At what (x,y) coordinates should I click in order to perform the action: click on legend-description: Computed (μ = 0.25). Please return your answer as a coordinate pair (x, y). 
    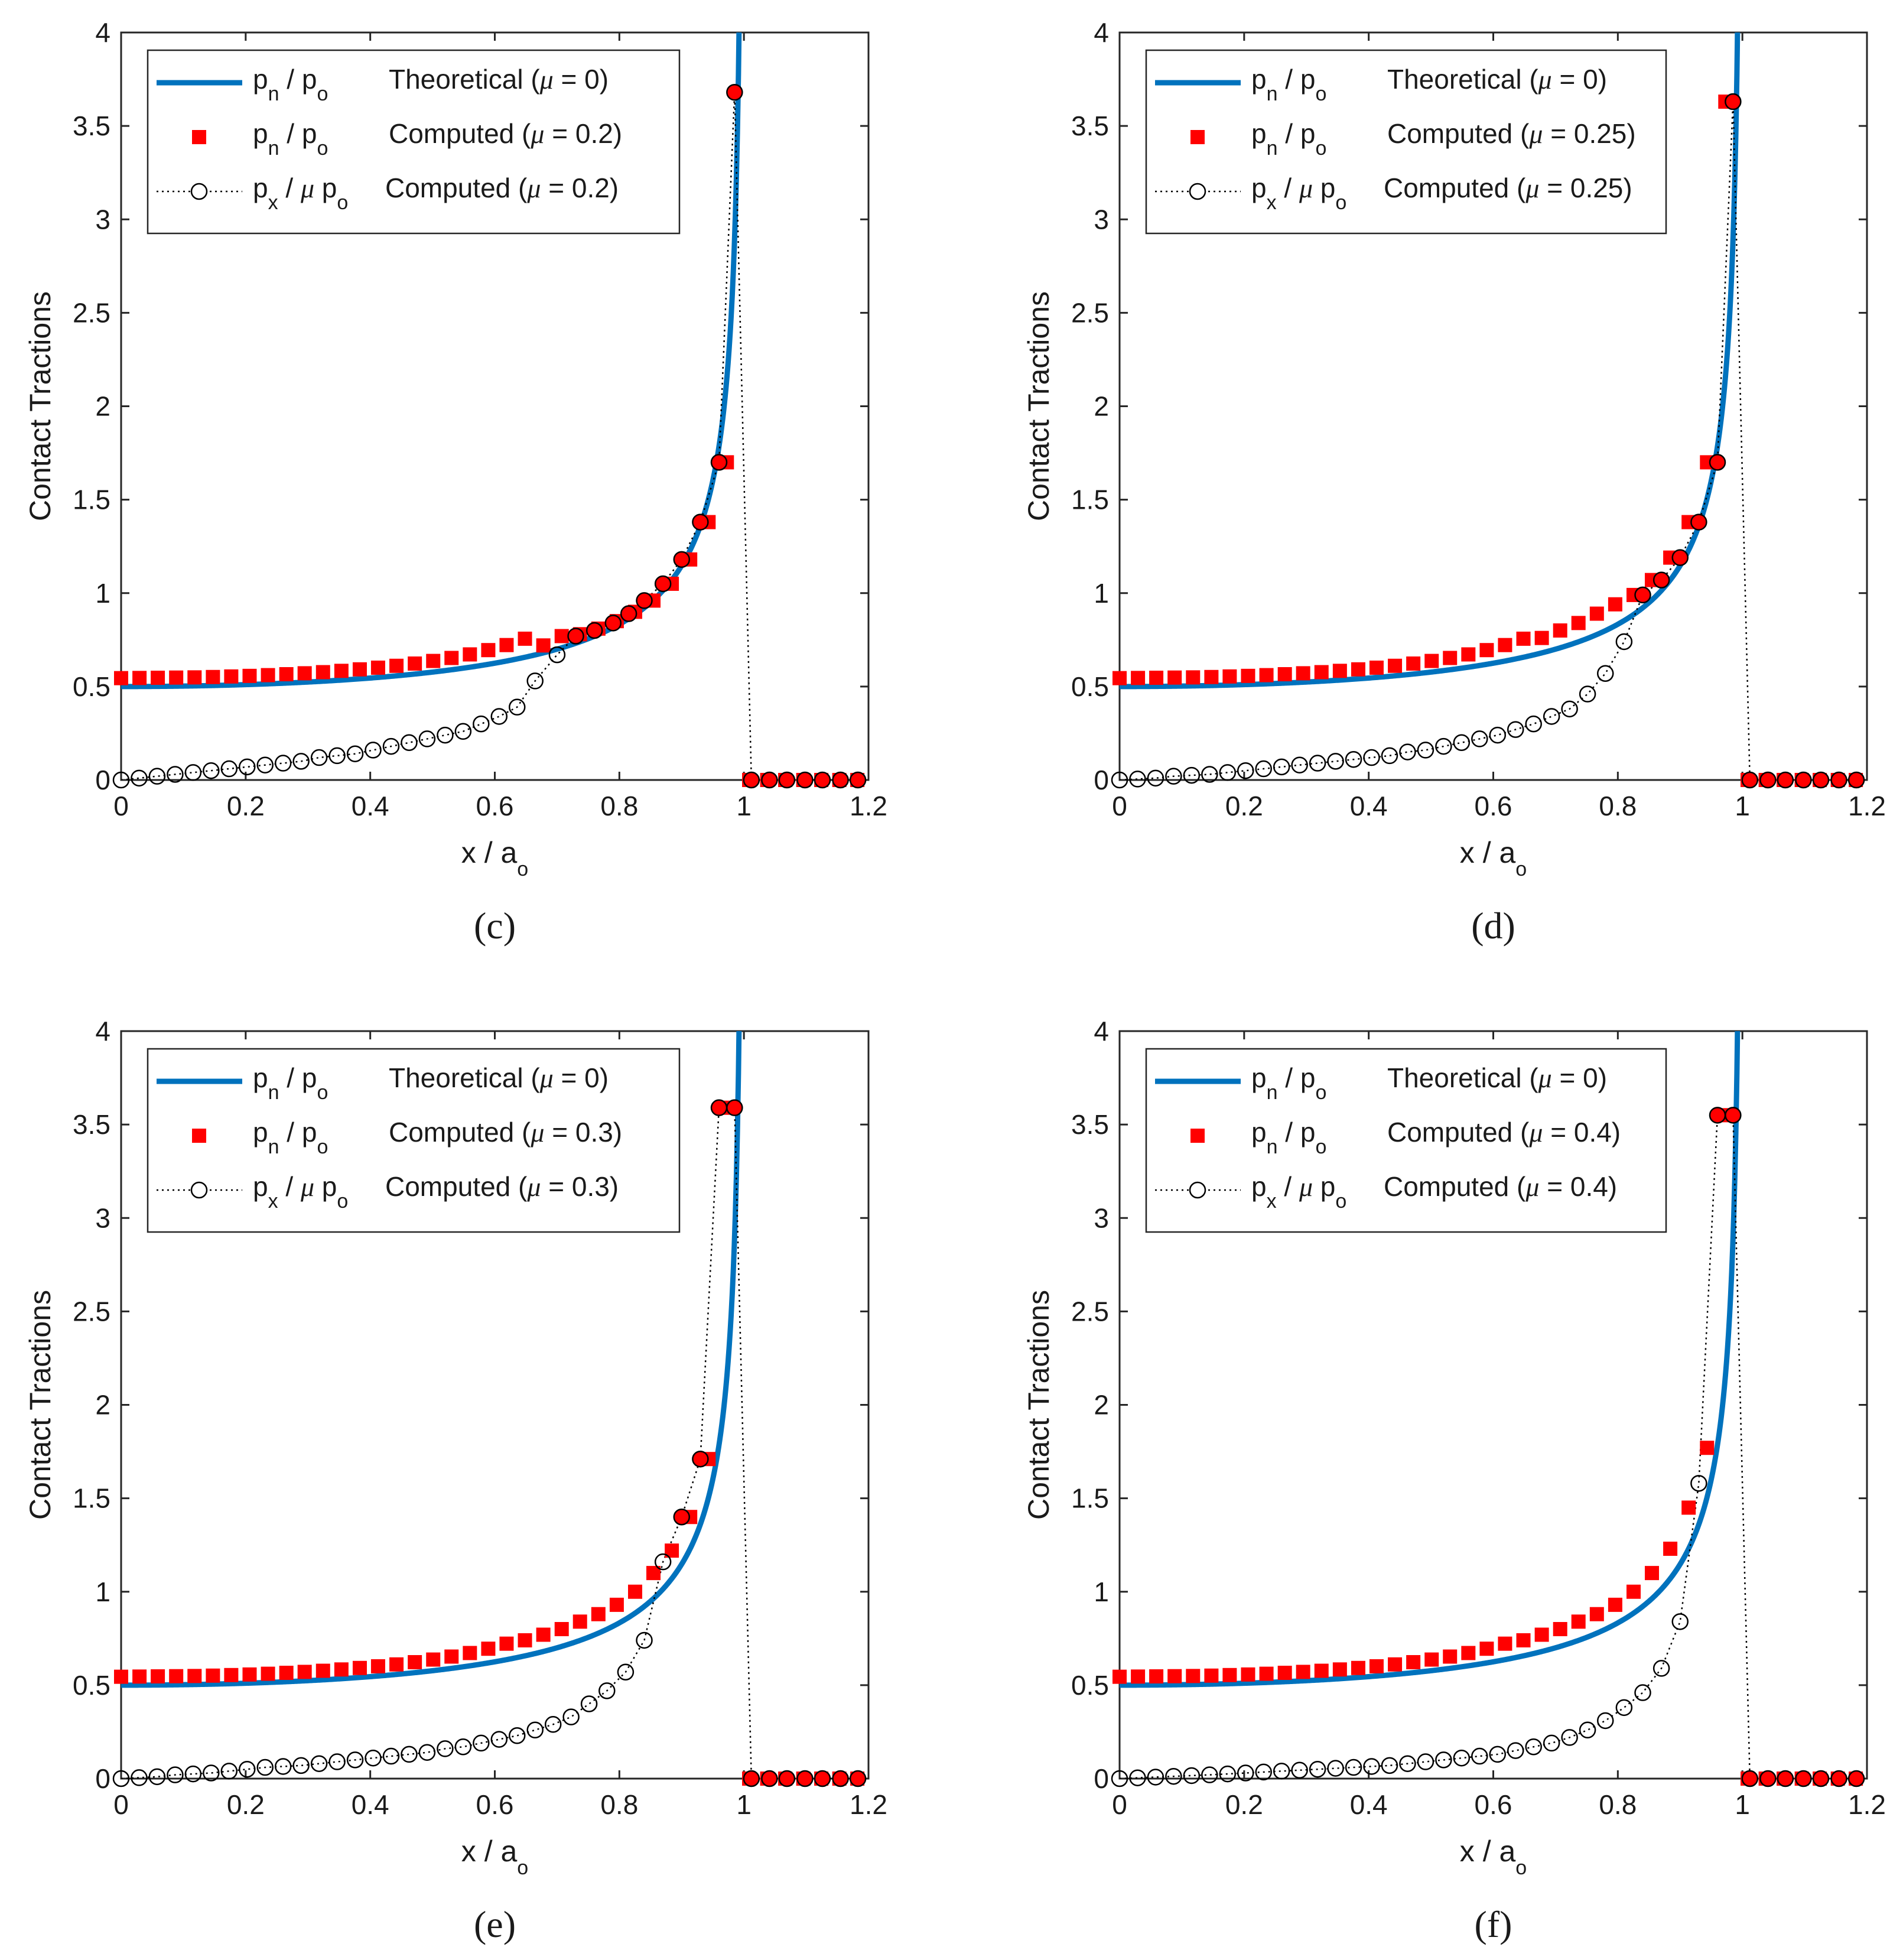
    Looking at the image, I should click on (1508, 188).